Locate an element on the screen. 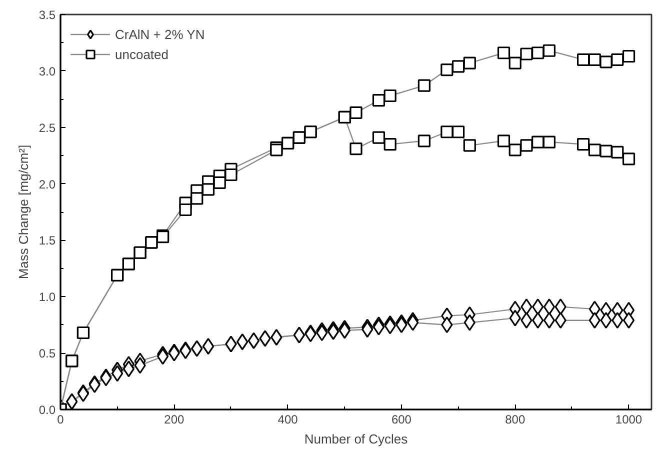 The image size is (659, 457). y-tick-label: 0.5 is located at coordinates (47, 353).